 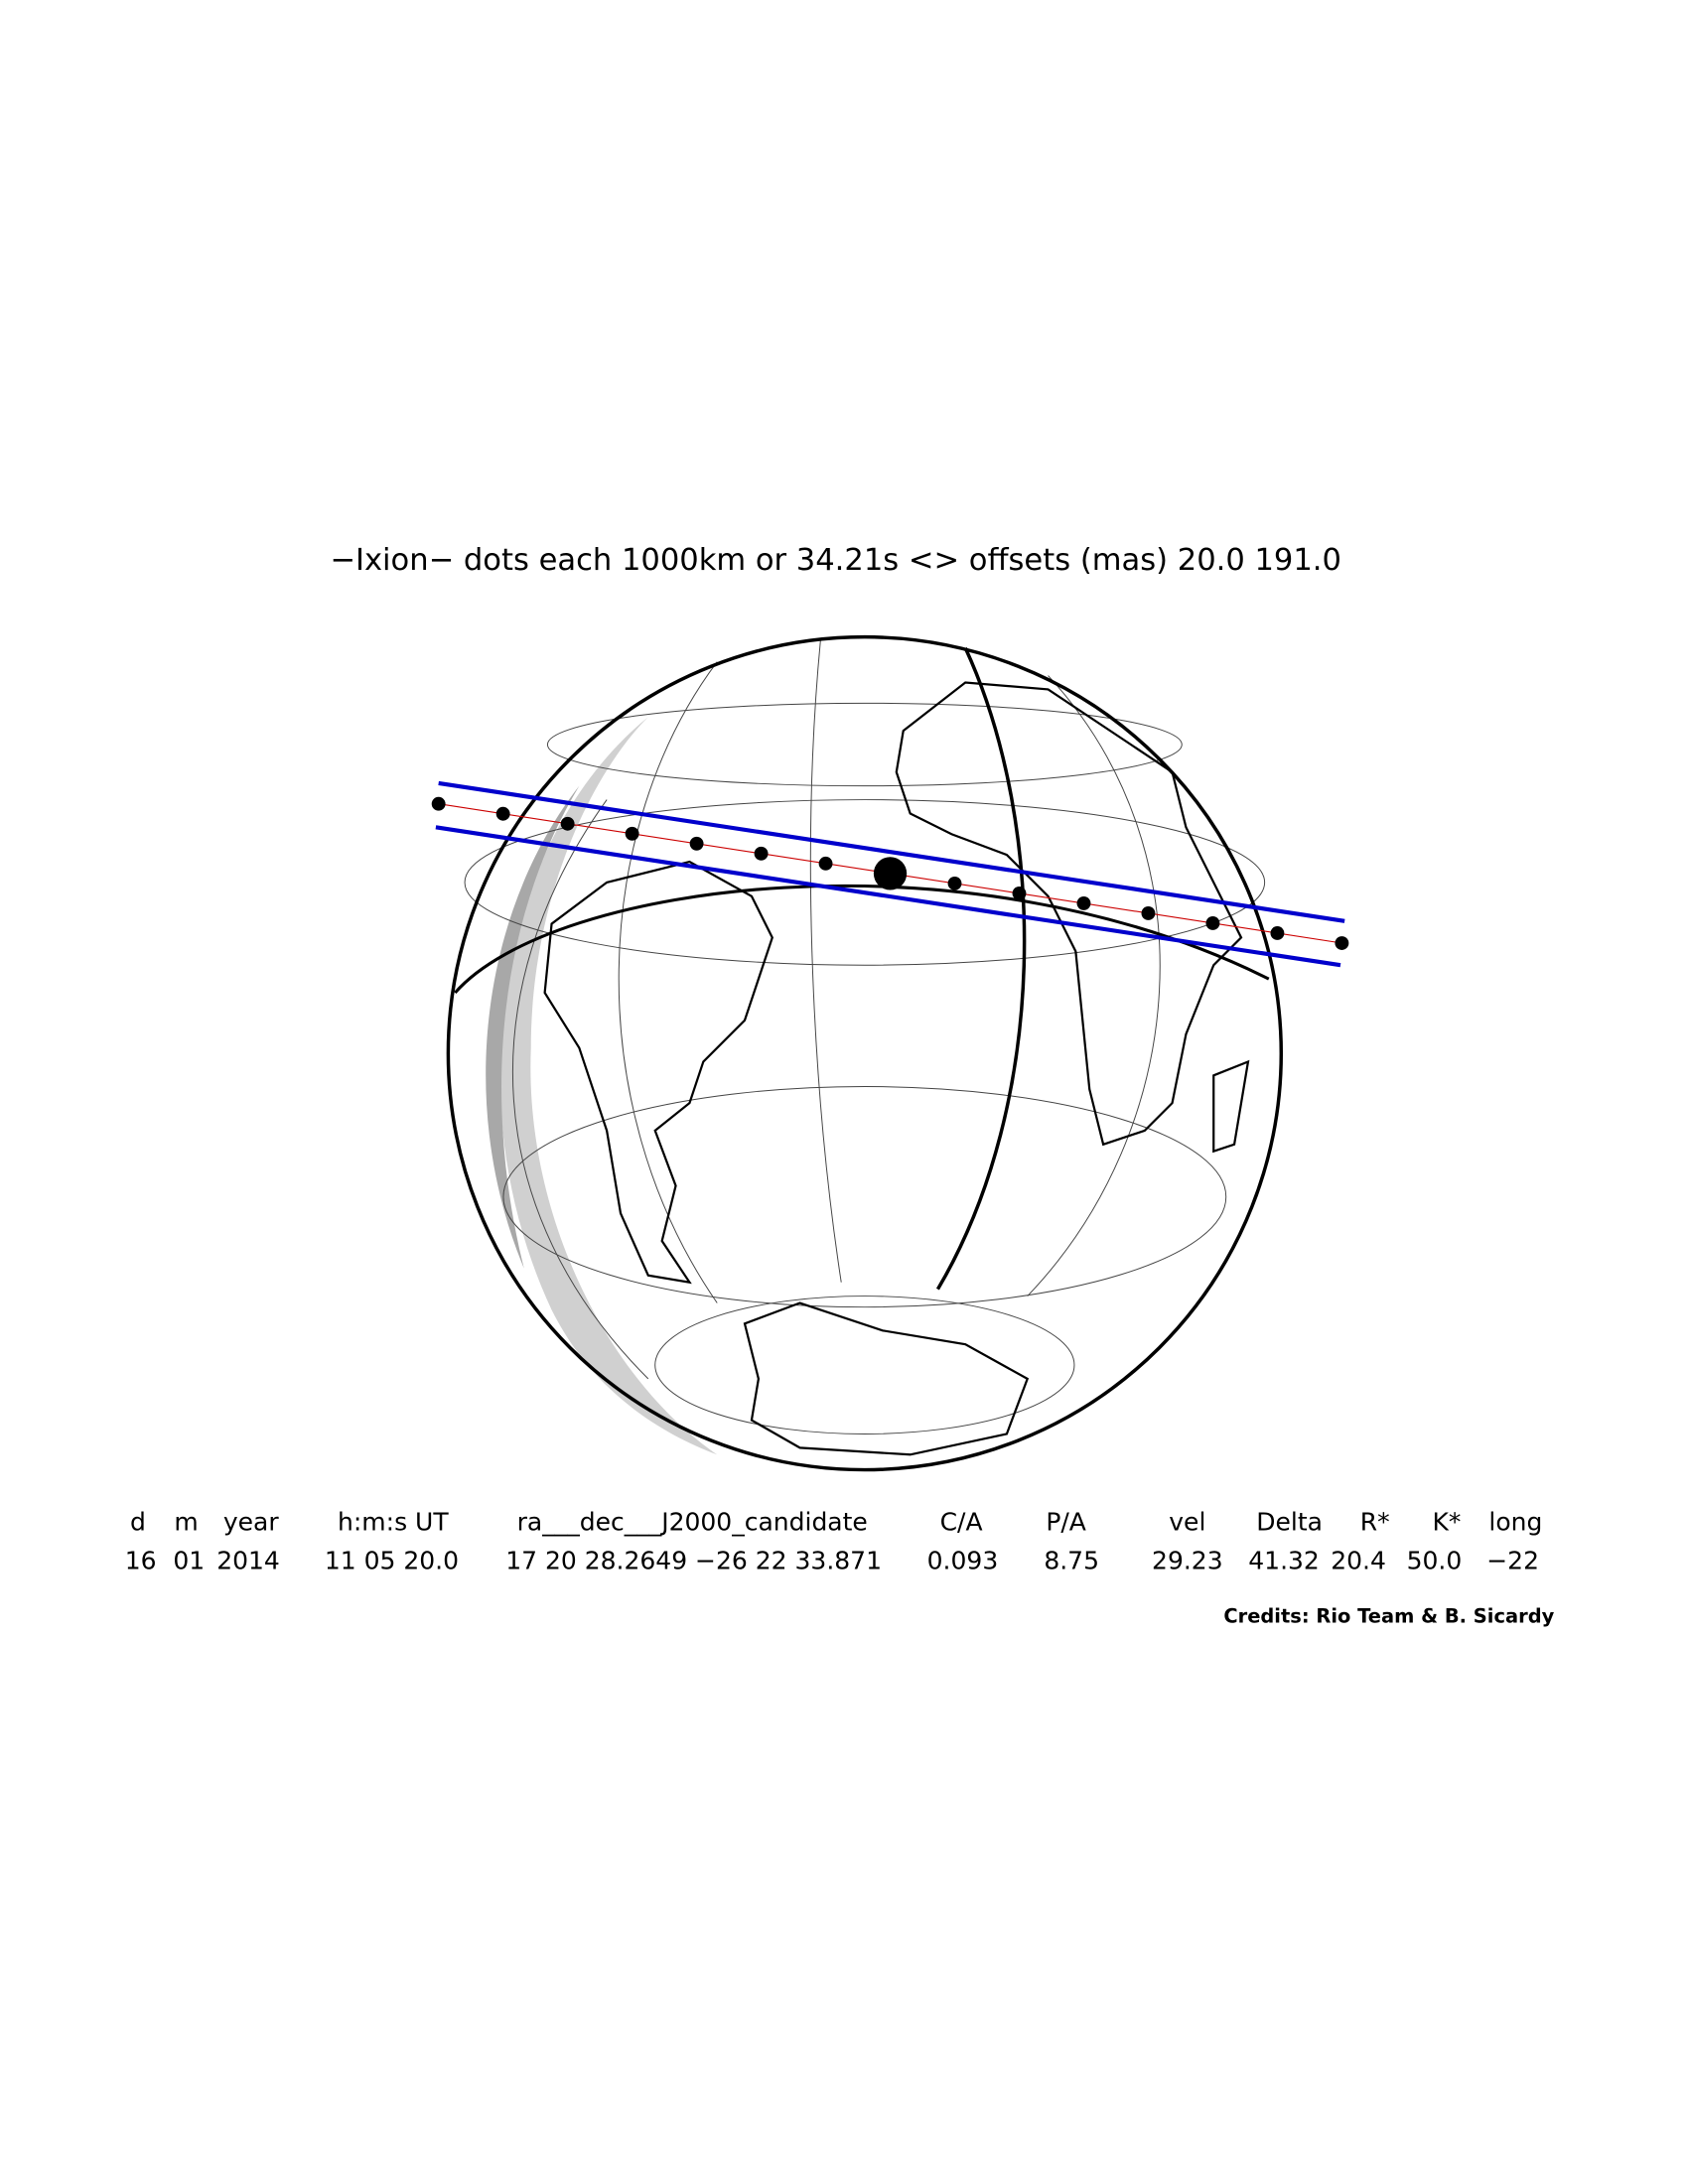 I want to click on cell: 29.23, so click(x=1187, y=1561).